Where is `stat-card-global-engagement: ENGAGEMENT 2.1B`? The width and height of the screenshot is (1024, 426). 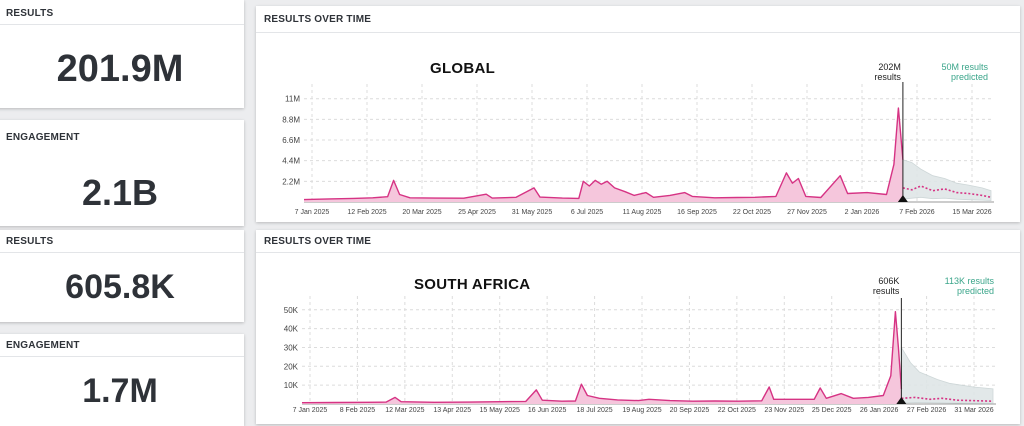
stat-card-global-engagement: ENGAGEMENT 2.1B is located at coordinates (122, 173).